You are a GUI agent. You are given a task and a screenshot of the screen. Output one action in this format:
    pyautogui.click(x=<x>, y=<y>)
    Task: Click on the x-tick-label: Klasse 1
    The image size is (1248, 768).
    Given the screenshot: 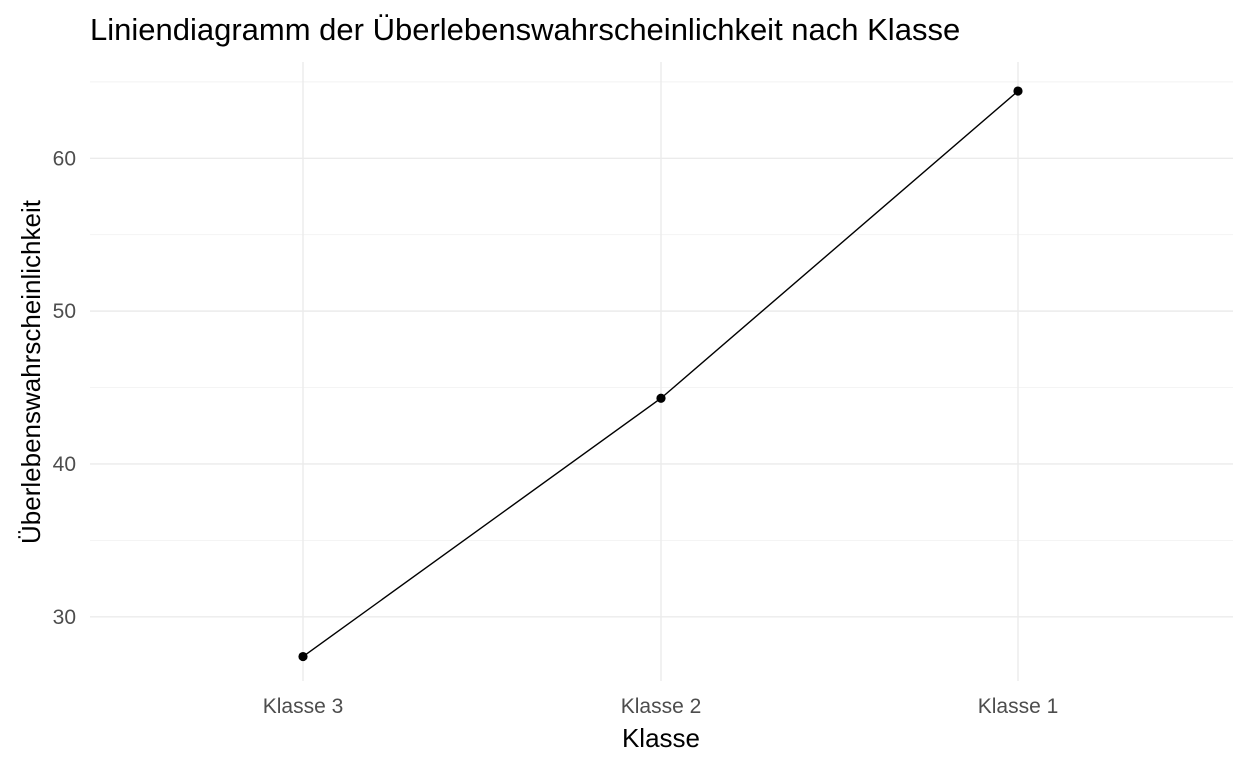 What is the action you would take?
    pyautogui.click(x=1018, y=706)
    